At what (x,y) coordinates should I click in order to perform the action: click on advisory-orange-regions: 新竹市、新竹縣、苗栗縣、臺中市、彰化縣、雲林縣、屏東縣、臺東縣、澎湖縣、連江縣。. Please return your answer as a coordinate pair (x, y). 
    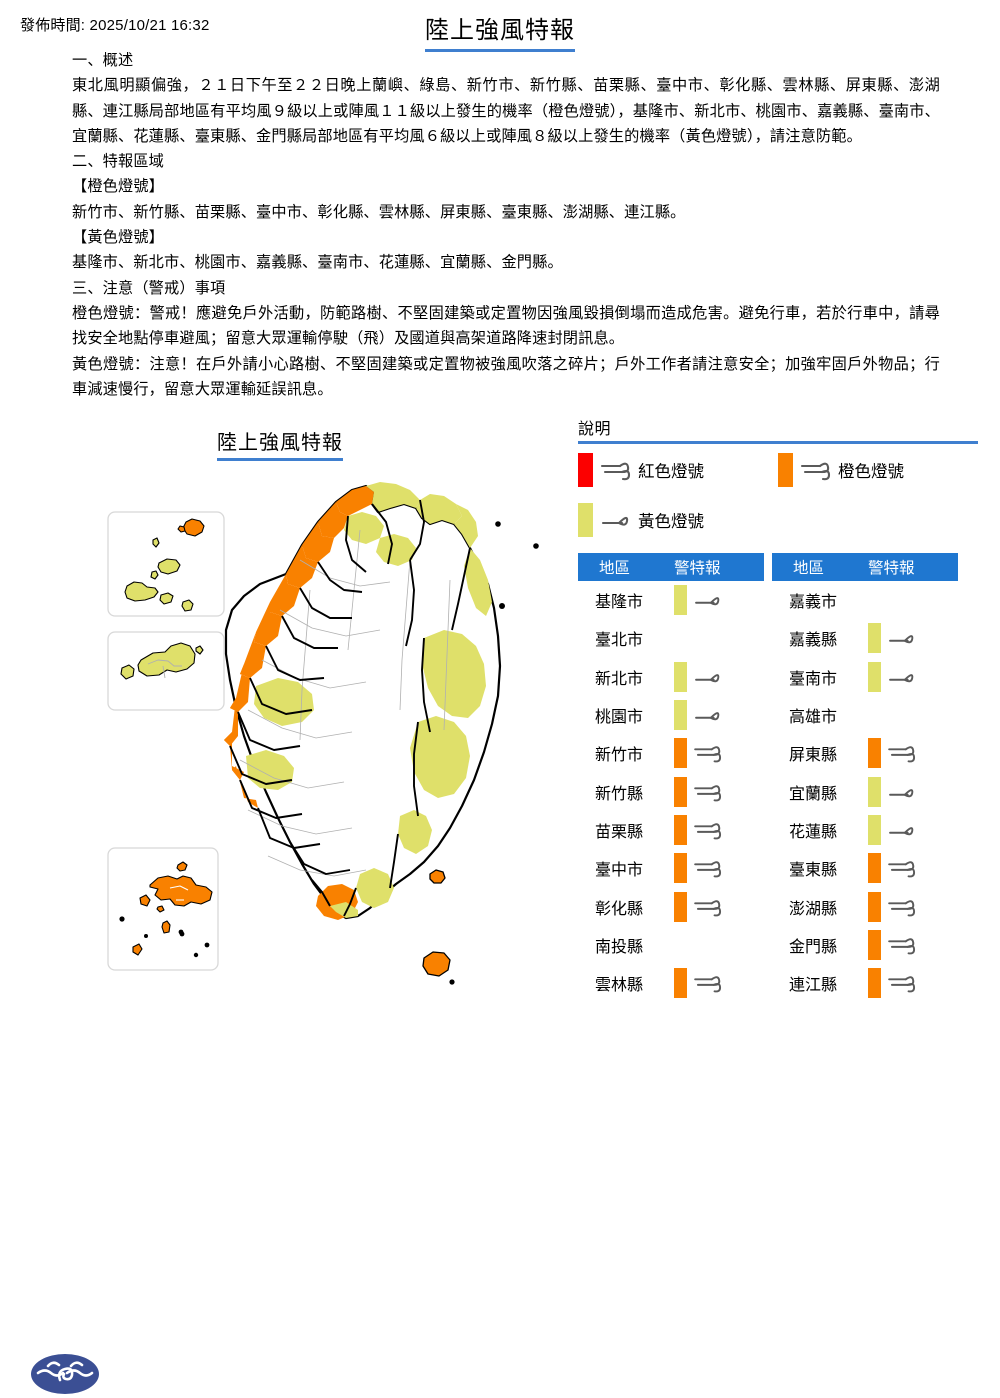
    Looking at the image, I should click on (379, 212).